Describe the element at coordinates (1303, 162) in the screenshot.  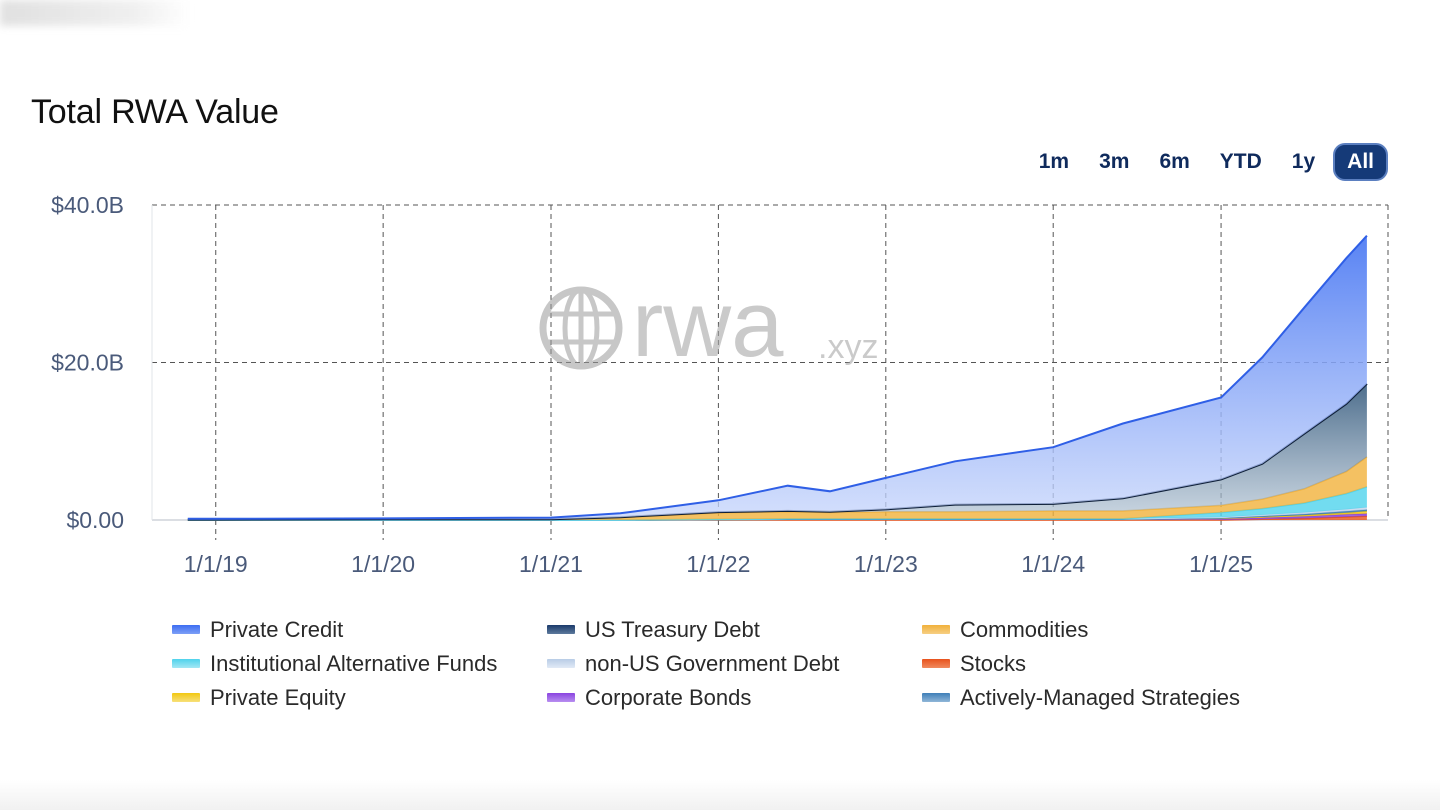
I see `range-button-1y: 1y` at that location.